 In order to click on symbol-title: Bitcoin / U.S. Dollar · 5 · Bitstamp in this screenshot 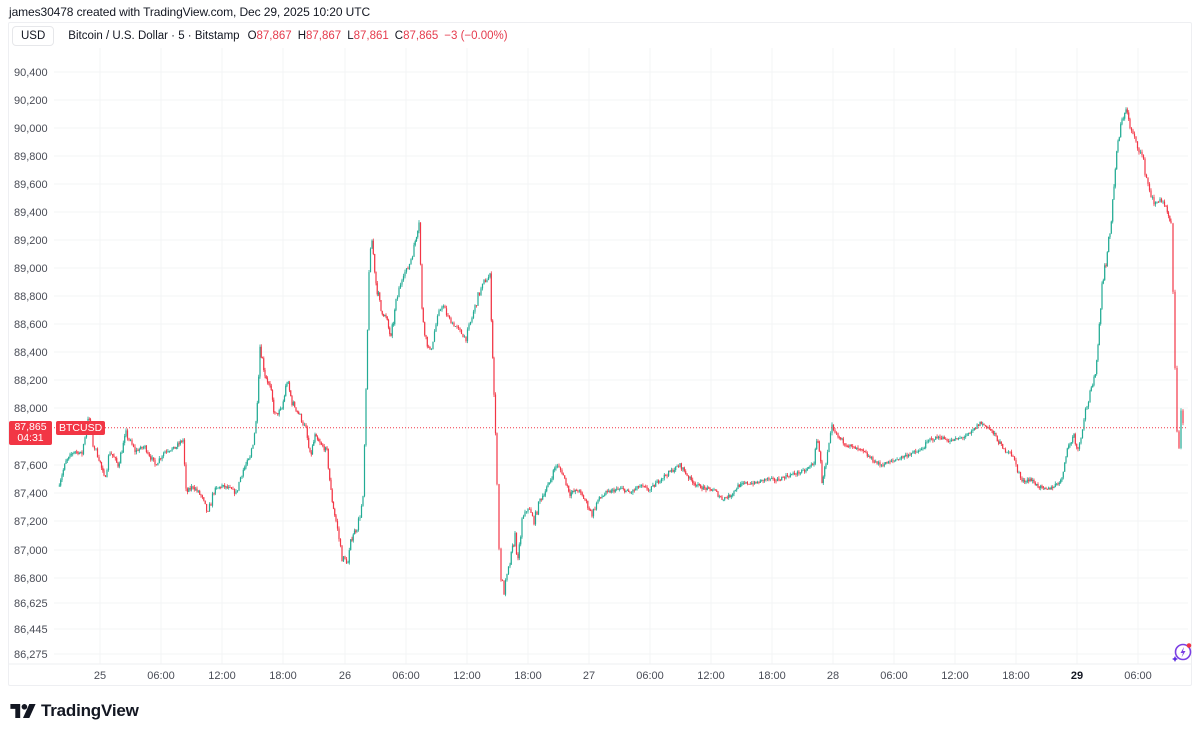, I will do `click(154, 36)`.